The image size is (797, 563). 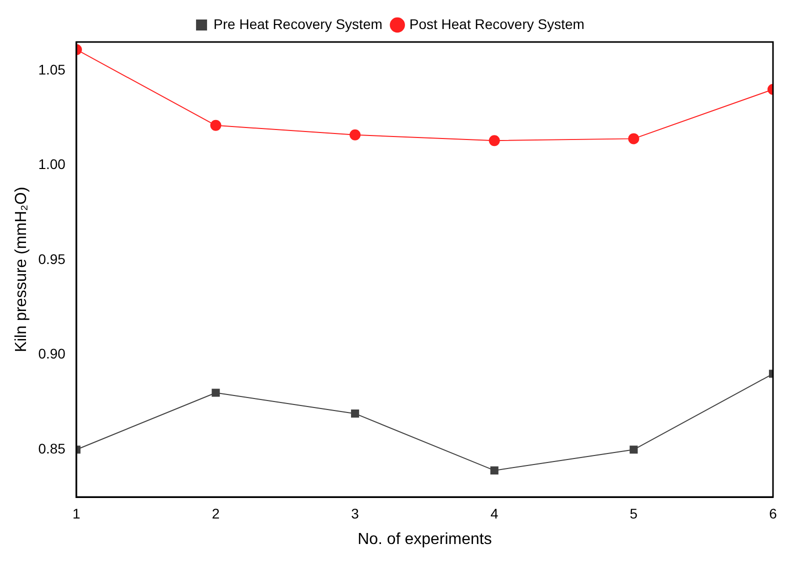 I want to click on x-tick-label: 5, so click(x=634, y=513).